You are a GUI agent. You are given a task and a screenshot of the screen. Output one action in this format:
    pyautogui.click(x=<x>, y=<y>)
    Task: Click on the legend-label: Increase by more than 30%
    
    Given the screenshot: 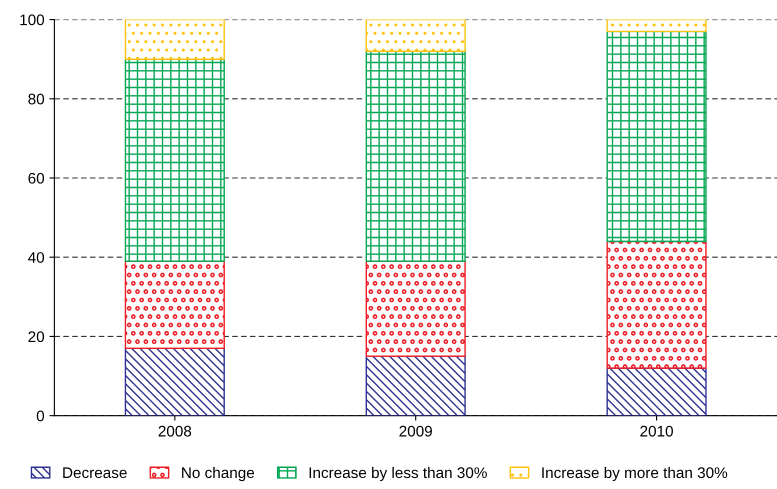 What is the action you would take?
    pyautogui.click(x=635, y=474)
    